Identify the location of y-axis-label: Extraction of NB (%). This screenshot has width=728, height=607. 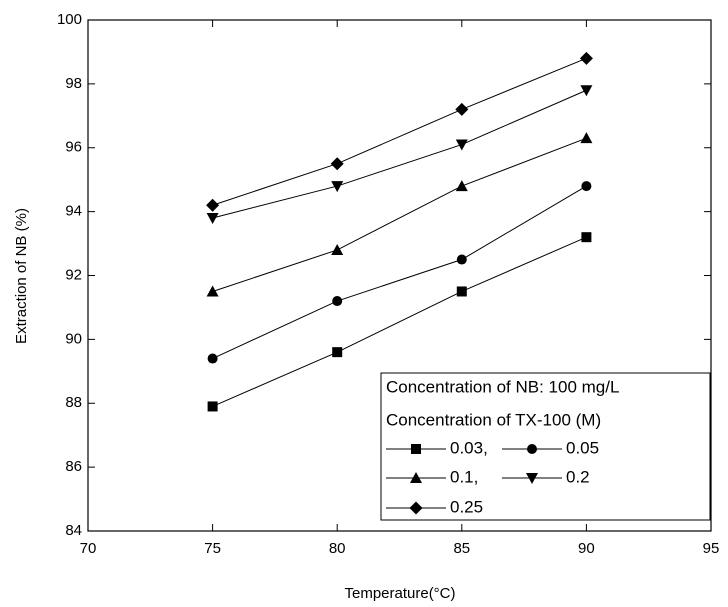
(21, 276).